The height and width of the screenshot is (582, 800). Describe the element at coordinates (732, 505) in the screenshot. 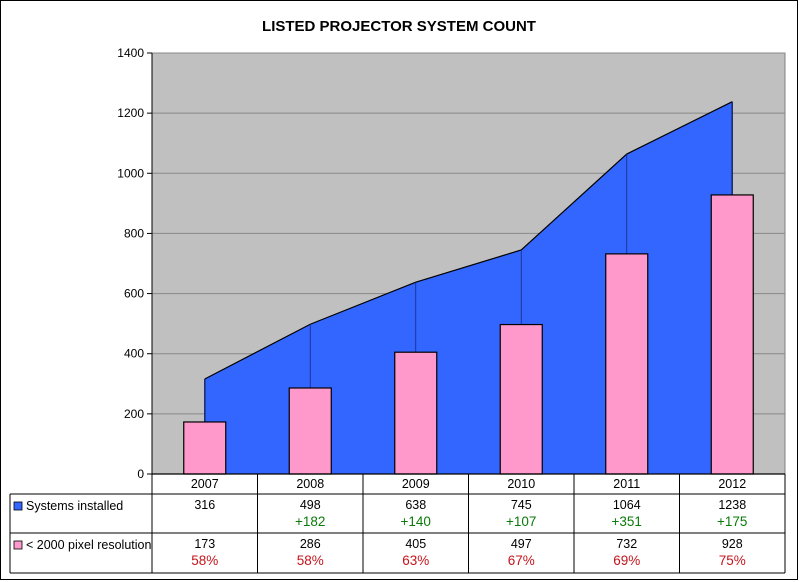

I see `table-value: 1238` at that location.